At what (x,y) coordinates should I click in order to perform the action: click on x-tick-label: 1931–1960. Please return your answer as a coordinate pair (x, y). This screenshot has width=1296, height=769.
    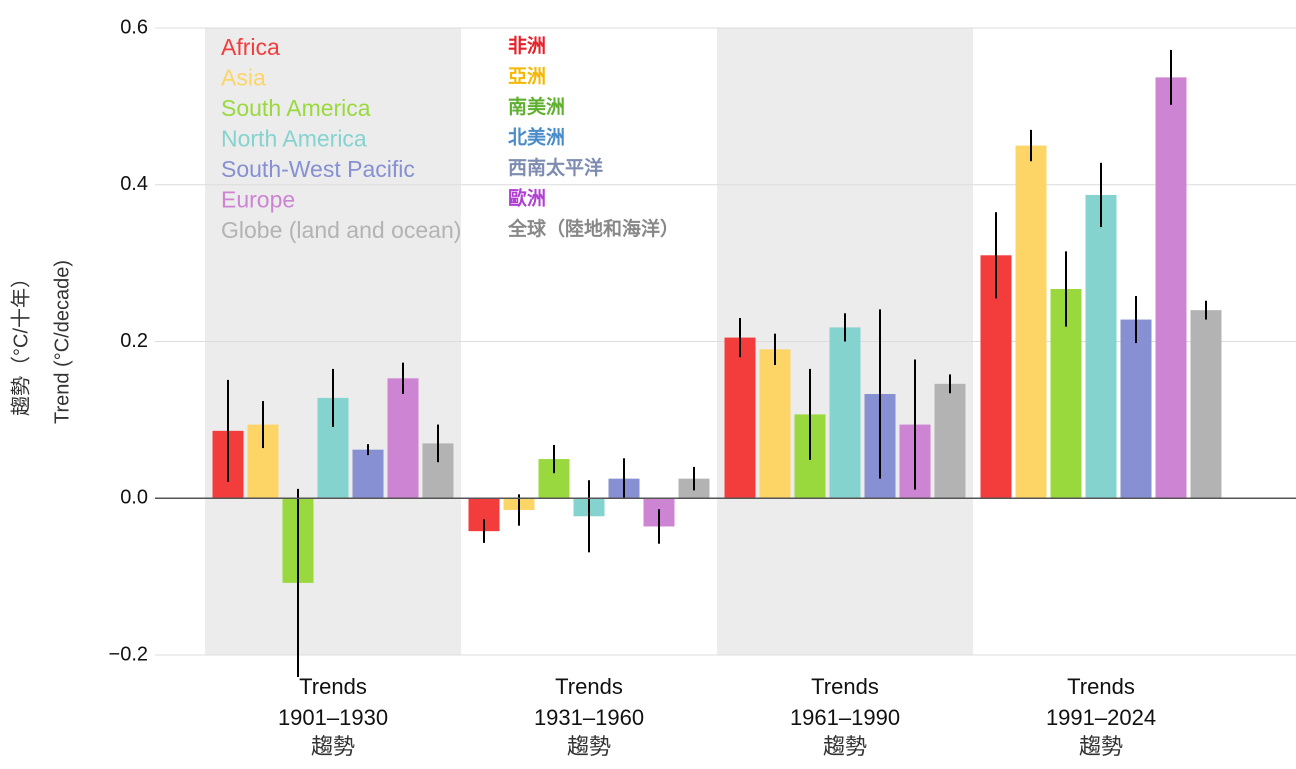
    Looking at the image, I should click on (589, 717).